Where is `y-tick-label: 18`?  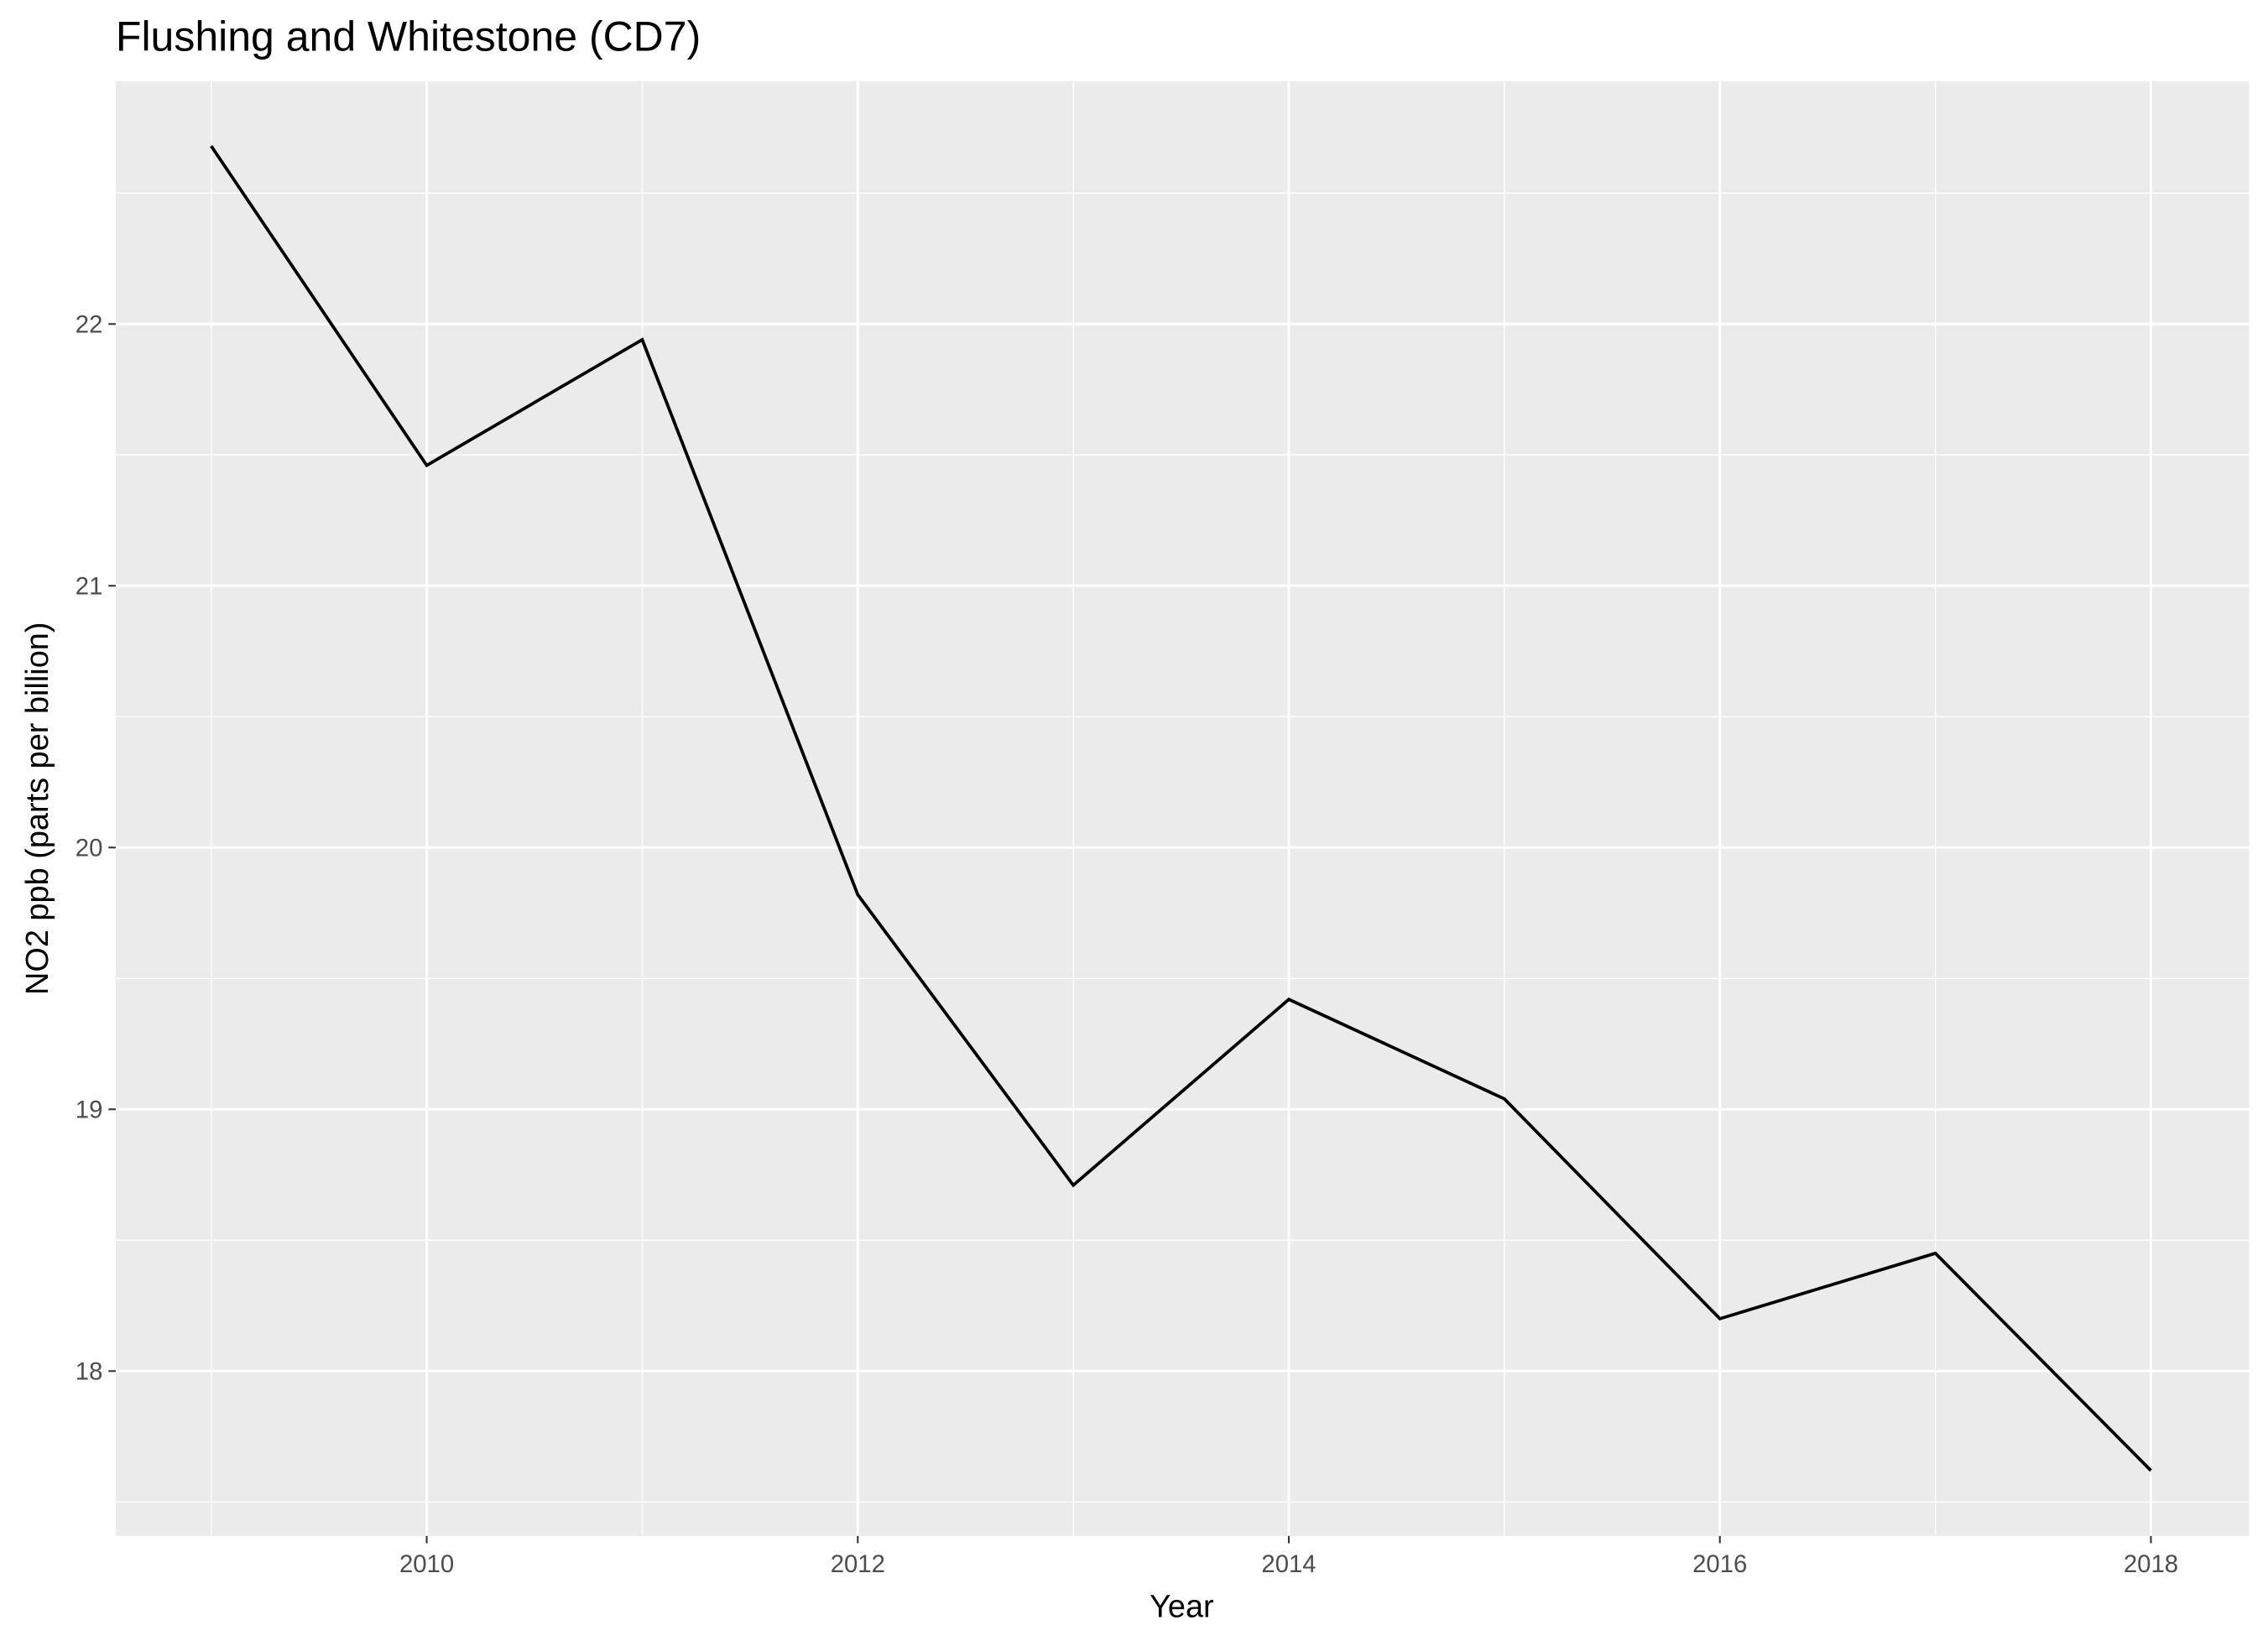
y-tick-label: 18 is located at coordinates (89, 1372).